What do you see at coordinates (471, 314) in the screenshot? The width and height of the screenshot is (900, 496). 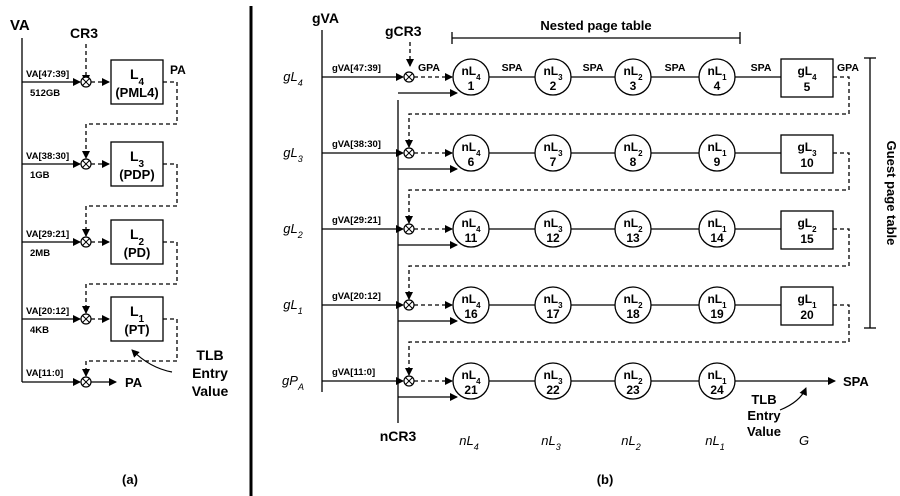 I see `step-number: 16` at bounding box center [471, 314].